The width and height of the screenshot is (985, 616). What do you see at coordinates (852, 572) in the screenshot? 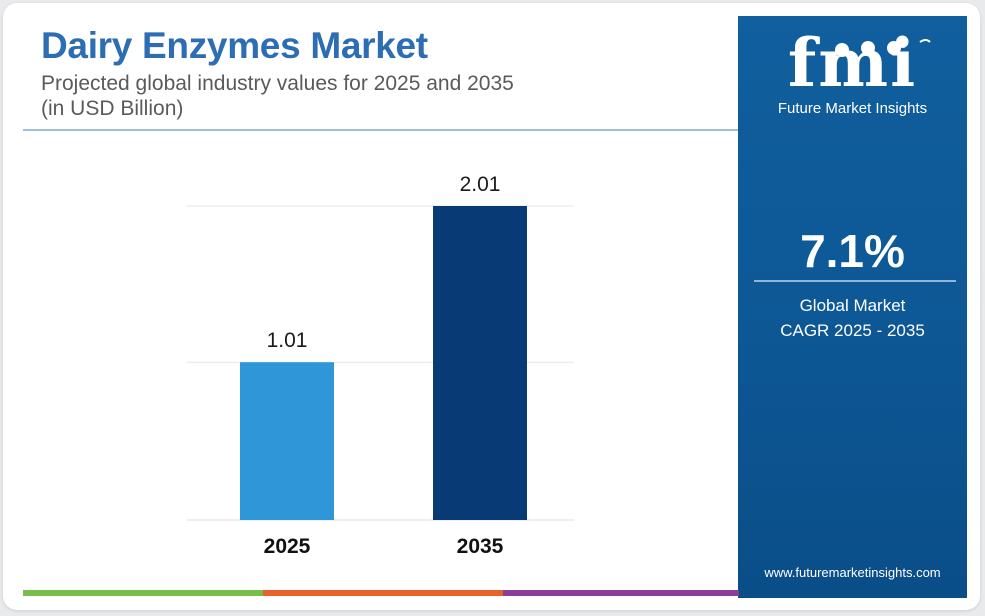
I see `website-link: www.futuremarketinsights.com` at bounding box center [852, 572].